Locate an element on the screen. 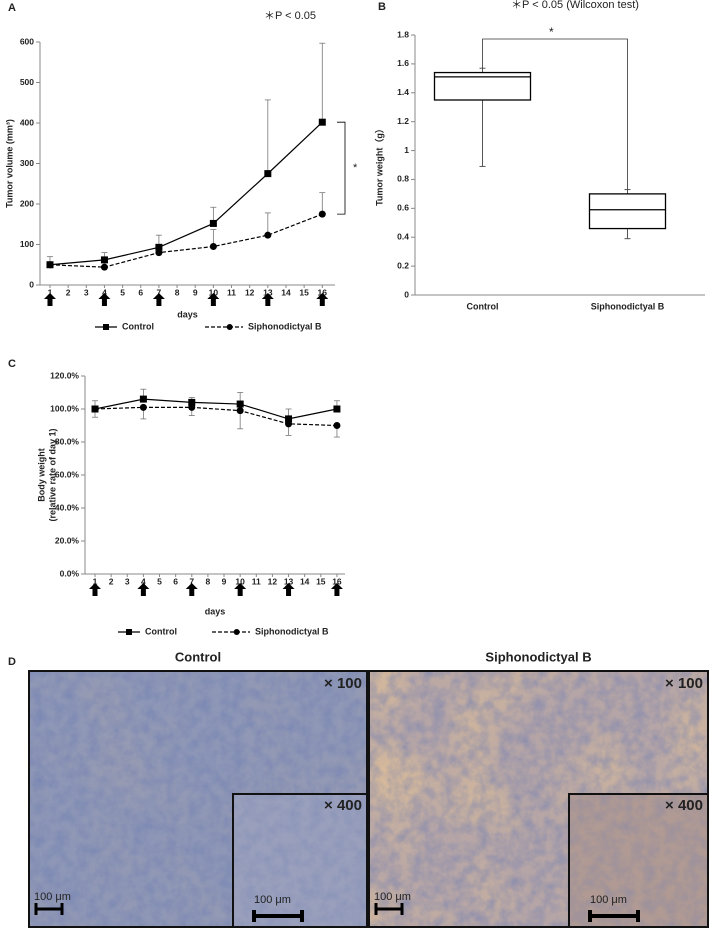  y-tick-label: 100 is located at coordinates (27, 244).